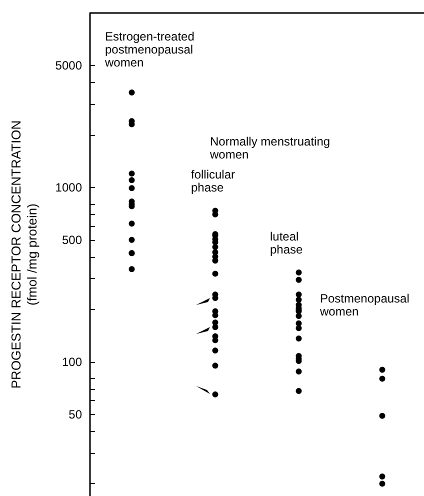 The image size is (424, 496). What do you see at coordinates (68, 187) in the screenshot?
I see `y-tick-label: 1000` at bounding box center [68, 187].